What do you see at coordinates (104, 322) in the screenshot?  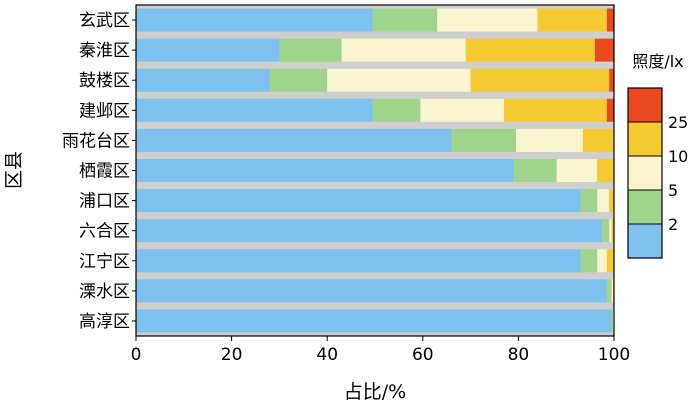 I see `y-tick-label: 高淳区` at bounding box center [104, 322].